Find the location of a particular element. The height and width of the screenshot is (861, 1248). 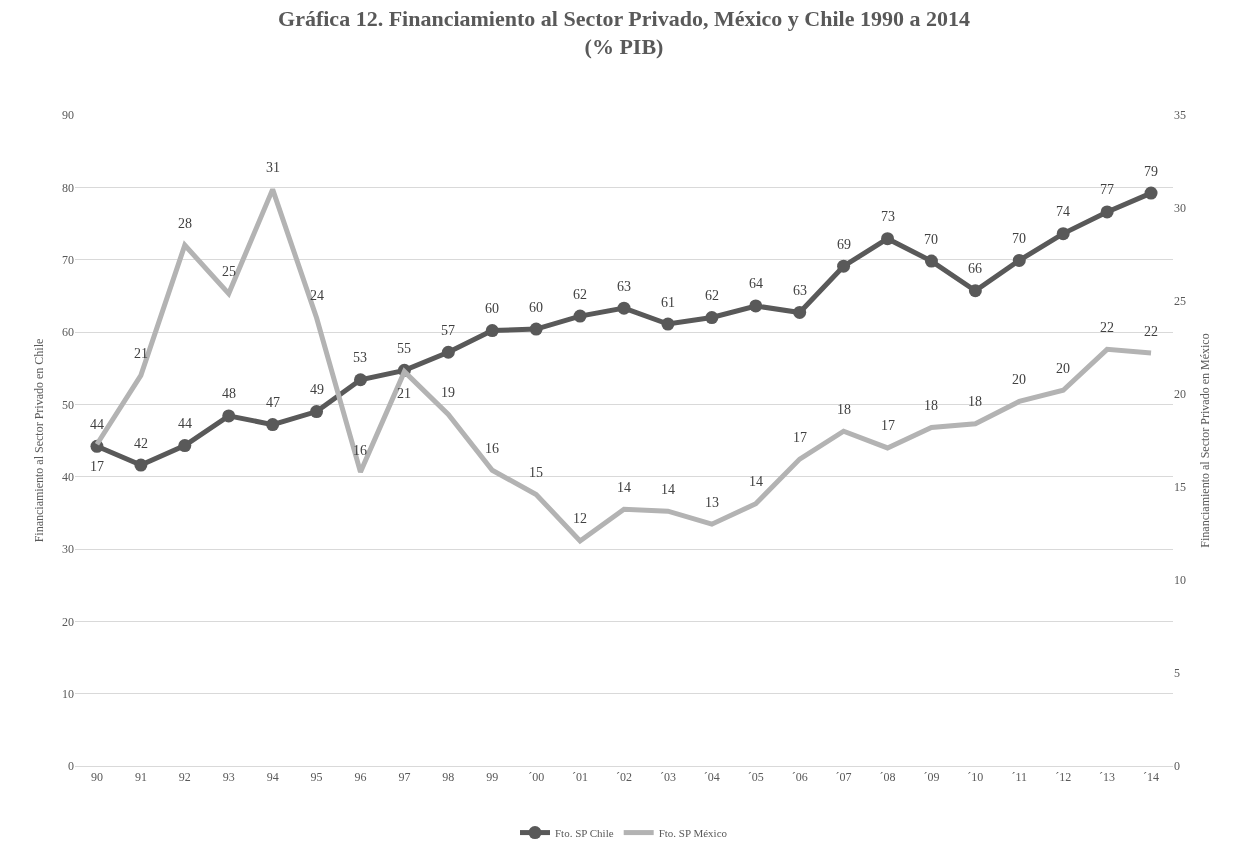

data-label: 19 is located at coordinates (448, 392).